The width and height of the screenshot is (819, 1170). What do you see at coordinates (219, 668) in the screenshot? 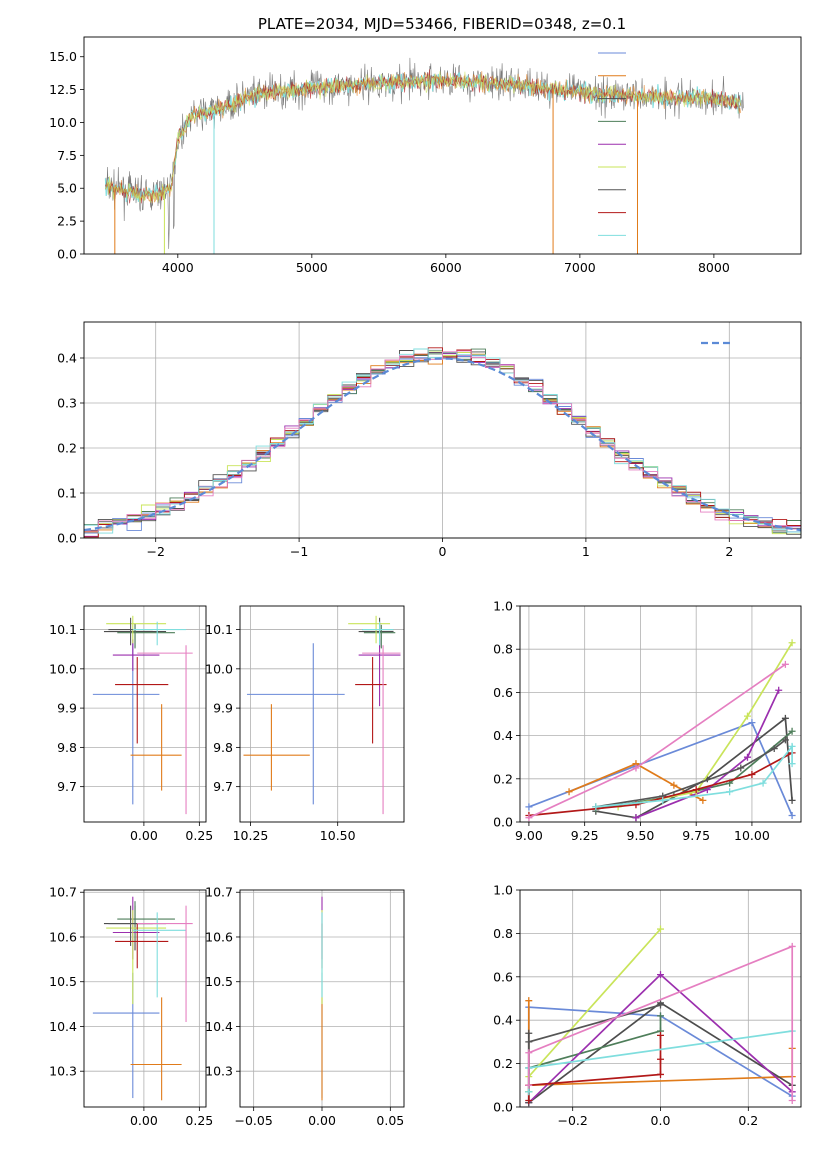
I see `y-tick-label: 10.0` at bounding box center [219, 668].